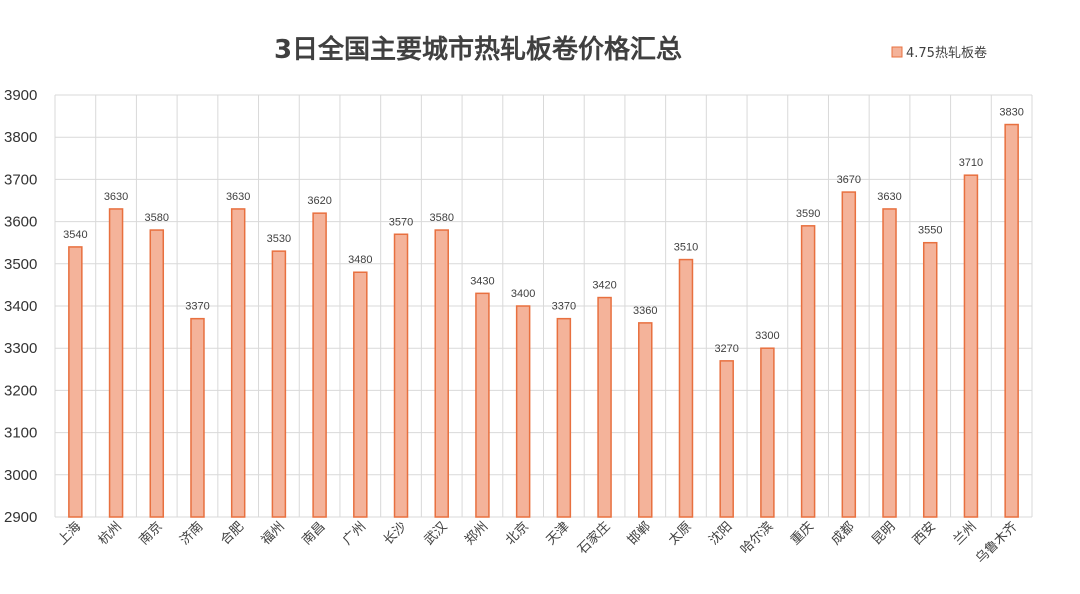  Describe the element at coordinates (971, 163) in the screenshot. I see `data-label: 3710` at that location.